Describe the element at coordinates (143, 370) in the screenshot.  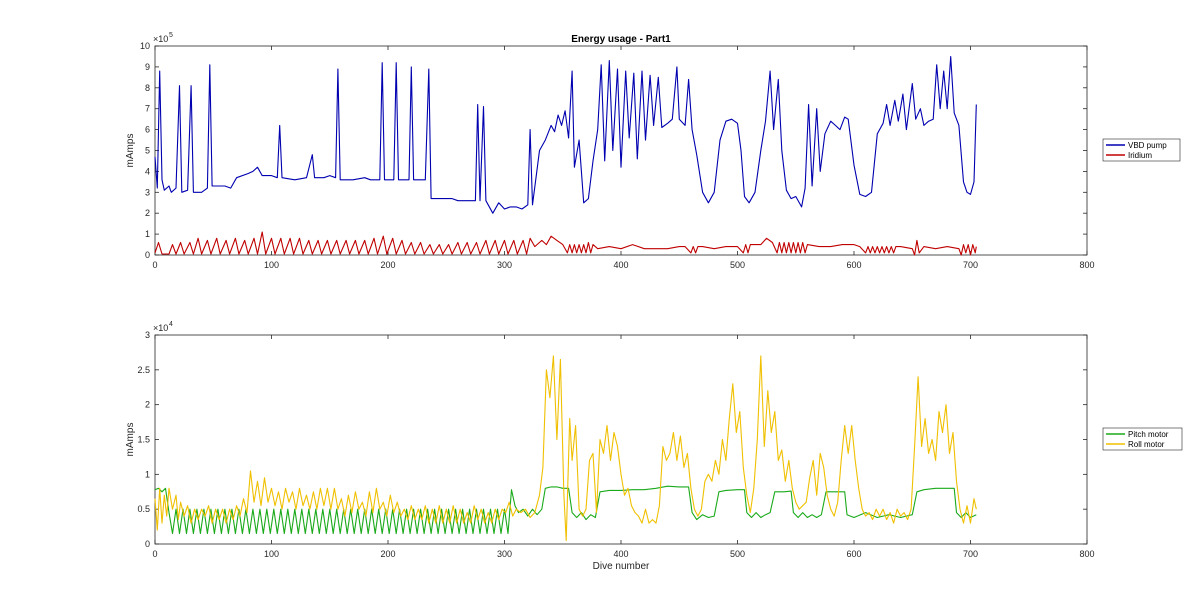
I see `y-tick-label: 2.5` at that location.